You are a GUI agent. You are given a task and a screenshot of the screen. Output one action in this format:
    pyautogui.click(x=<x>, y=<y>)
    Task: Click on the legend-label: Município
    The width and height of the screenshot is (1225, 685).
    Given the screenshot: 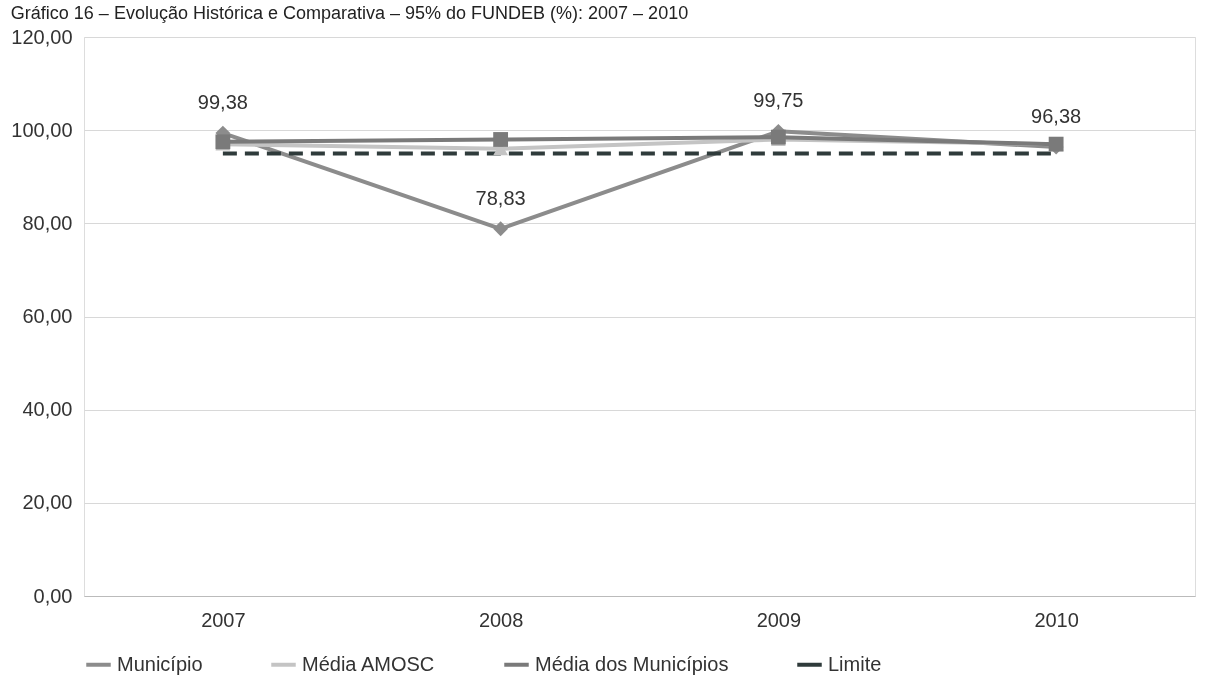 What is the action you would take?
    pyautogui.click(x=160, y=663)
    